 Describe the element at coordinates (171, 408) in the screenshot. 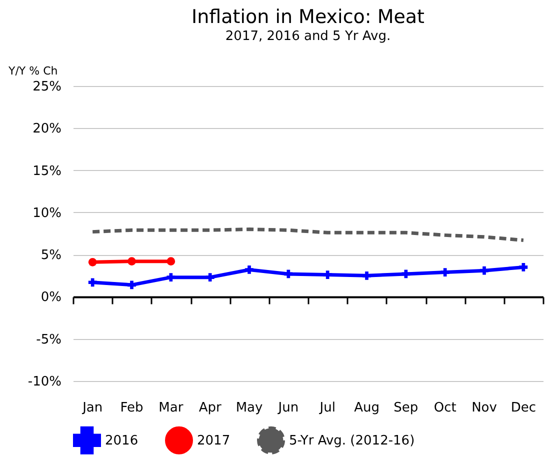

I see `x-tick-label: Mar` at that location.